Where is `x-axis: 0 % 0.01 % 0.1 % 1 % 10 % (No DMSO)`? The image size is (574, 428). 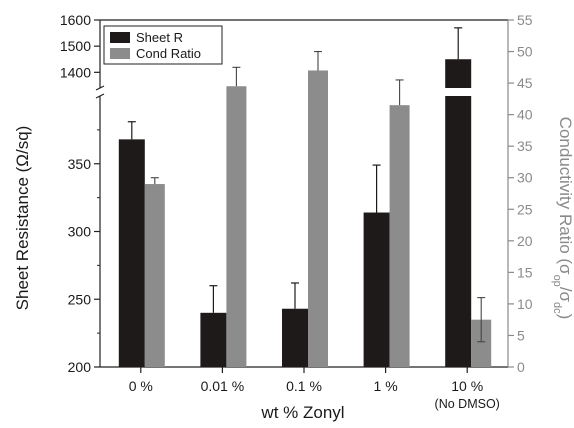
x-axis: 0 % 0.01 % 0.1 % 1 % 10 % (No DMSO) is located at coordinates (314, 389).